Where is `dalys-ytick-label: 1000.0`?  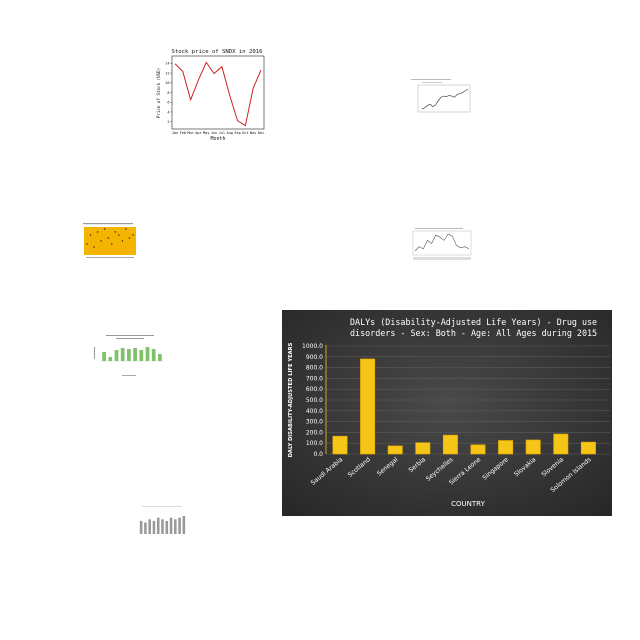
dalys-ytick-label: 1000.0 is located at coordinates (312, 346).